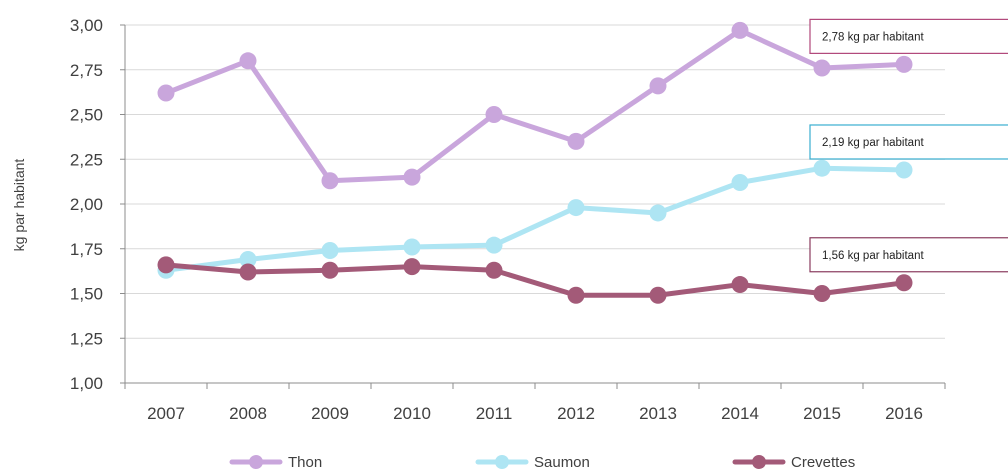 Image resolution: width=1008 pixels, height=471 pixels. Describe the element at coordinates (86, 294) in the screenshot. I see `y-tick-label: 1,50` at that location.